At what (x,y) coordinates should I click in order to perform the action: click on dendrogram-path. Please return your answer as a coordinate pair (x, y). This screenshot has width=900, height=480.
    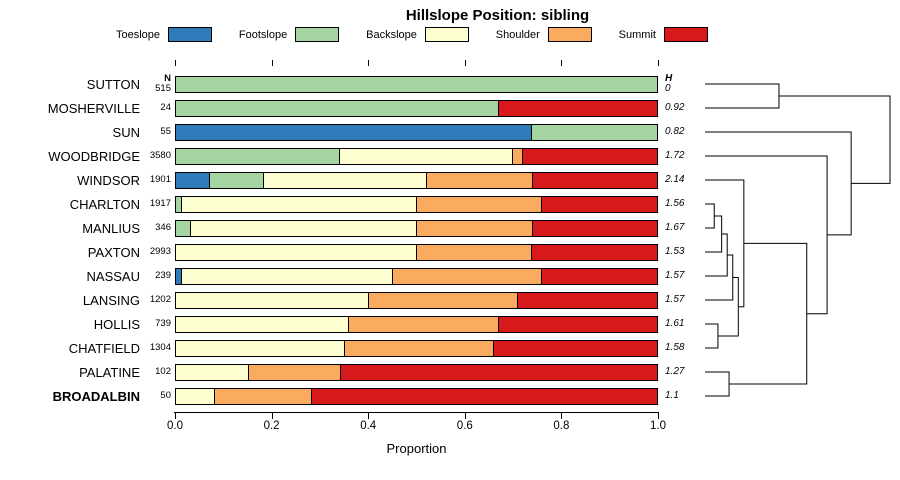
    Looking at the image, I should click on (798, 240).